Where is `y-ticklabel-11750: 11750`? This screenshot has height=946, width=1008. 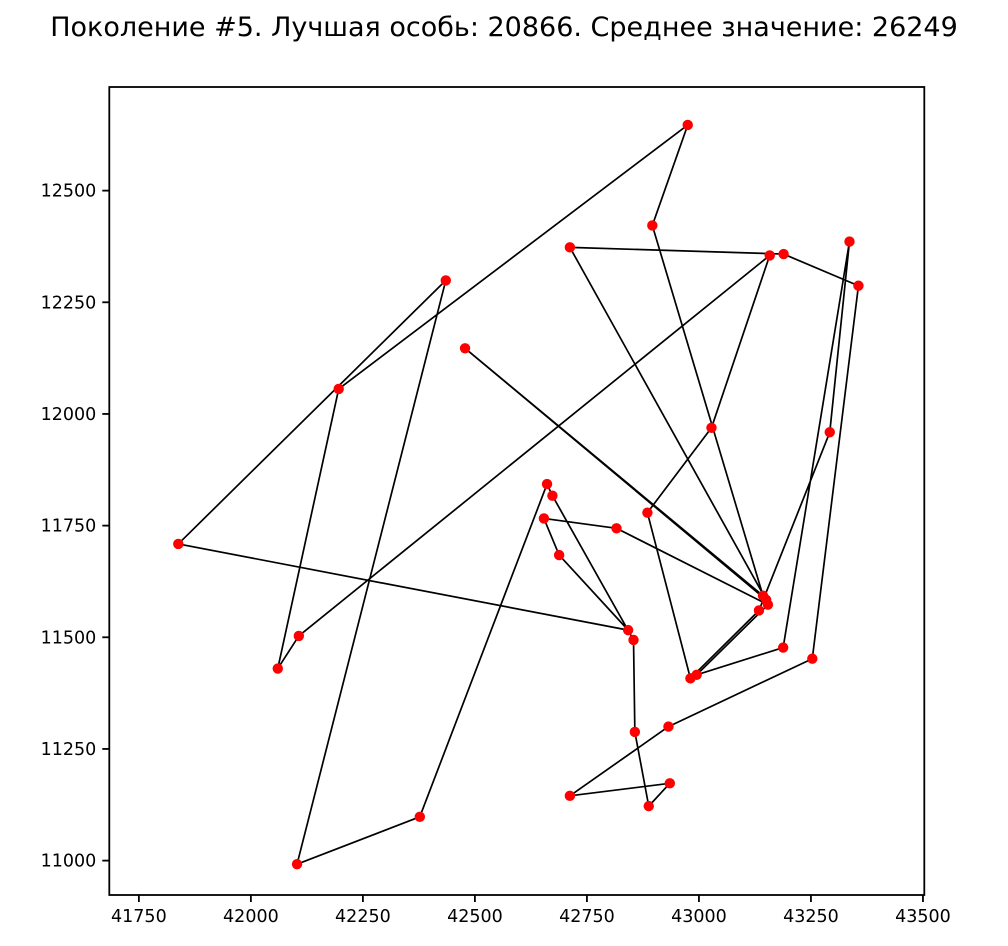 y-ticklabel-11750: 11750 is located at coordinates (69, 527).